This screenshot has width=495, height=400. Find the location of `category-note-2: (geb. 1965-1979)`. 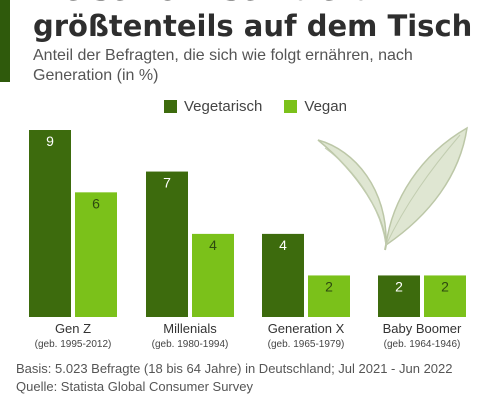

category-note-2: (geb. 1965-1979) is located at coordinates (306, 344).